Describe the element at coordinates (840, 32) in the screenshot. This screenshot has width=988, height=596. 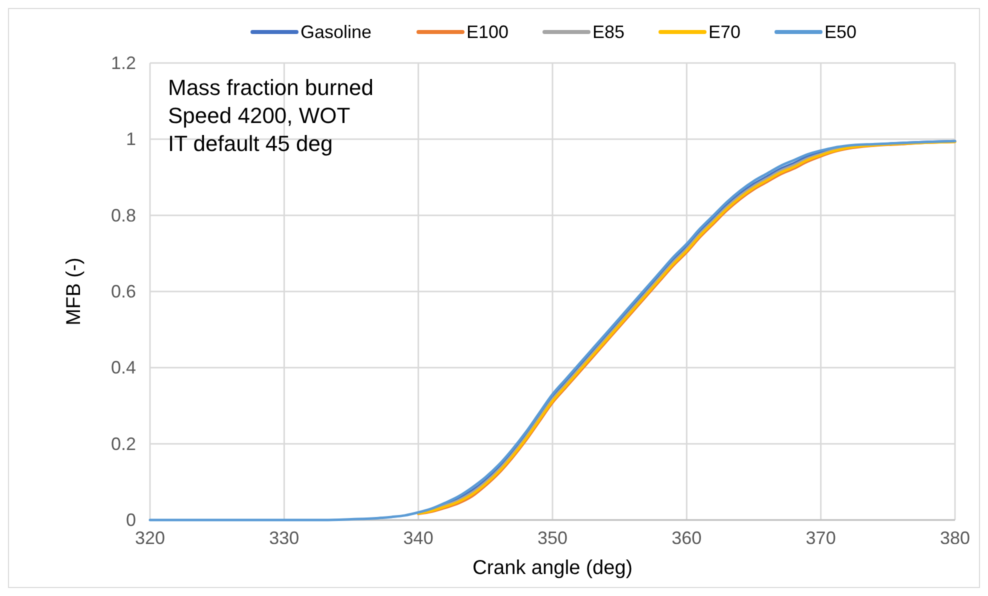
I see `legend-label: E50` at that location.